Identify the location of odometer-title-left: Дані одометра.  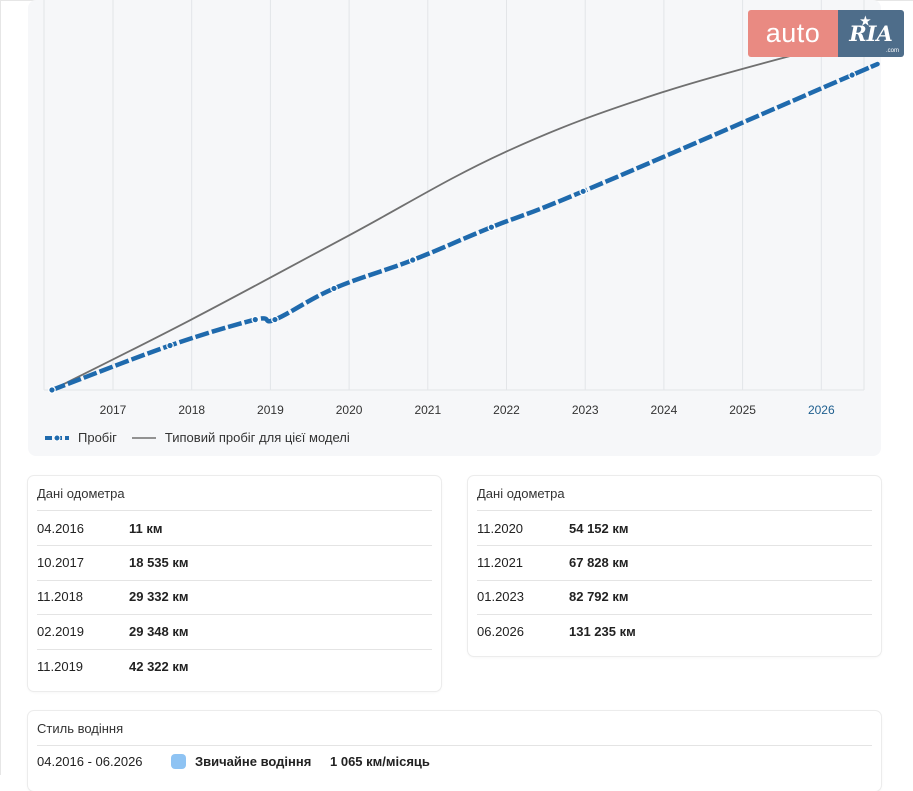
(81, 493).